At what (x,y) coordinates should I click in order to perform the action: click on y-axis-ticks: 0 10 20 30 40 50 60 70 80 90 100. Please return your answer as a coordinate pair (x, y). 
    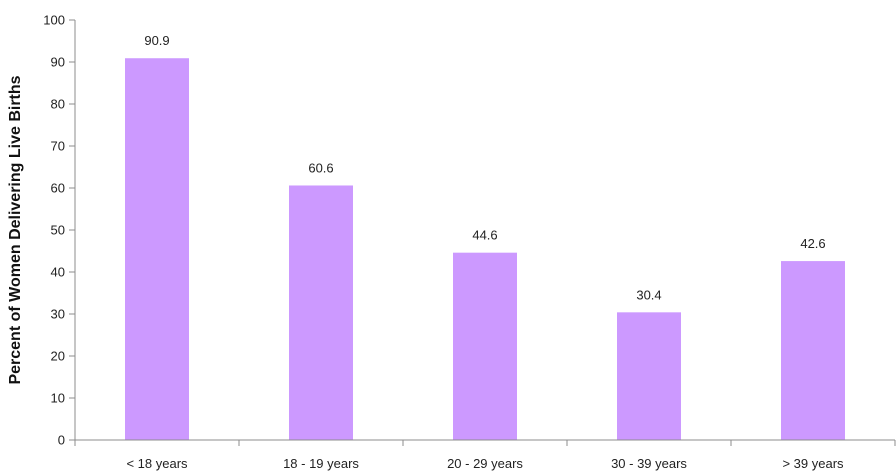
    Looking at the image, I should click on (59, 230).